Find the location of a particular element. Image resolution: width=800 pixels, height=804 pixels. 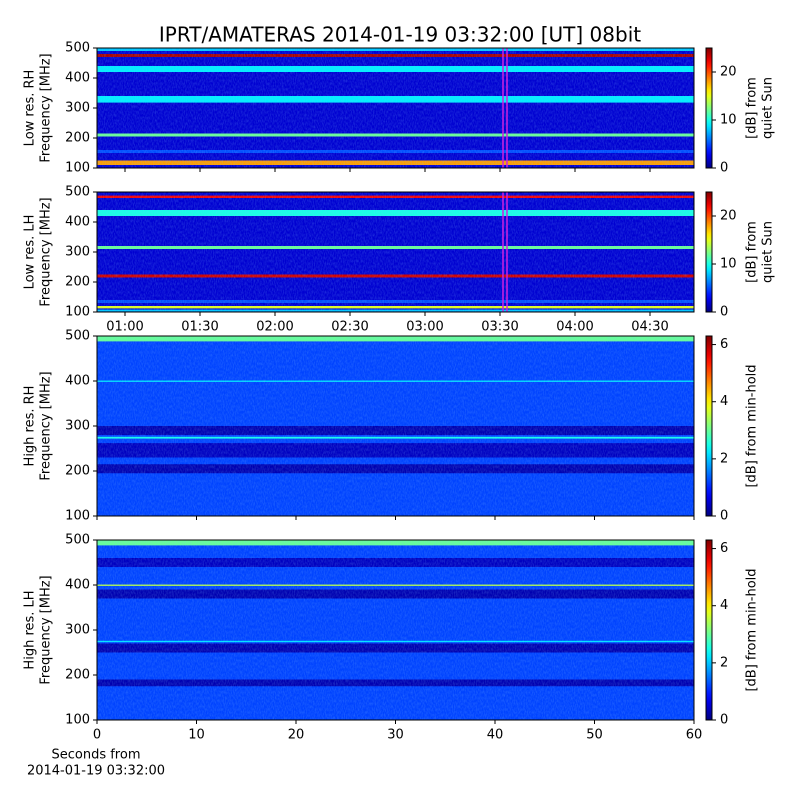

x-tick-label: 0 is located at coordinates (97, 735).